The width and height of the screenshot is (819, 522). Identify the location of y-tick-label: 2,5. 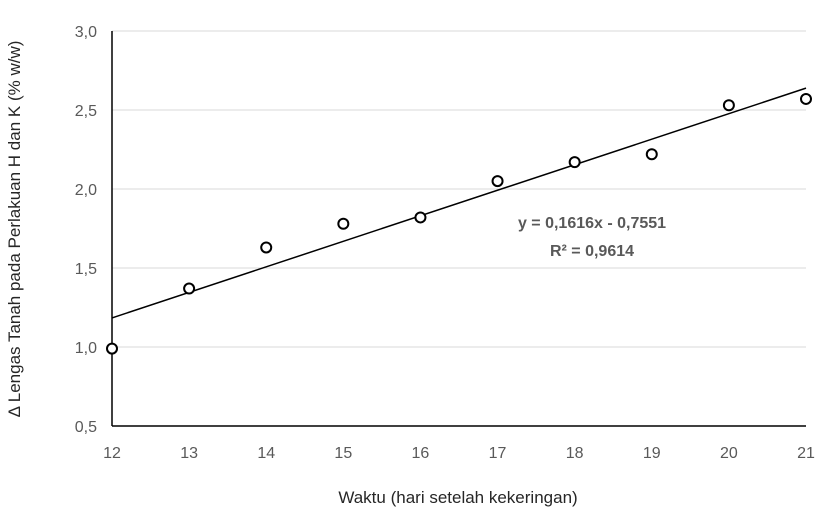
(86, 111).